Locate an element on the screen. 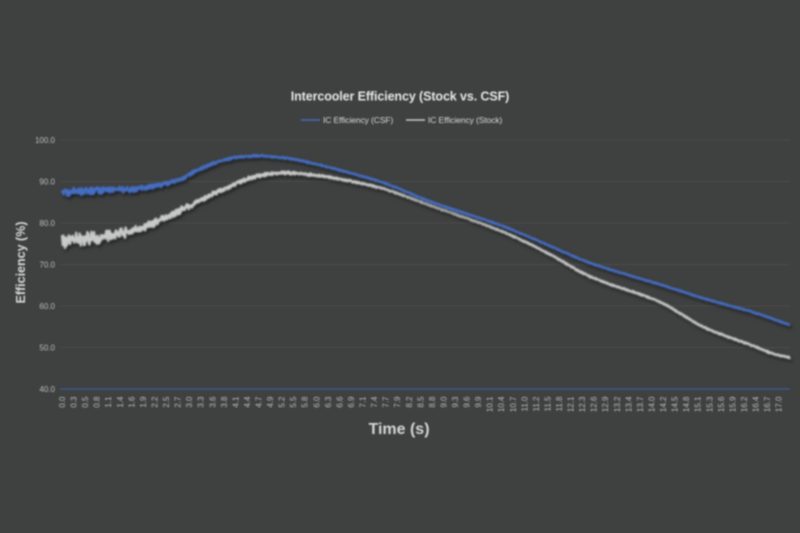  svg-text: 3.6 is located at coordinates (212, 402).